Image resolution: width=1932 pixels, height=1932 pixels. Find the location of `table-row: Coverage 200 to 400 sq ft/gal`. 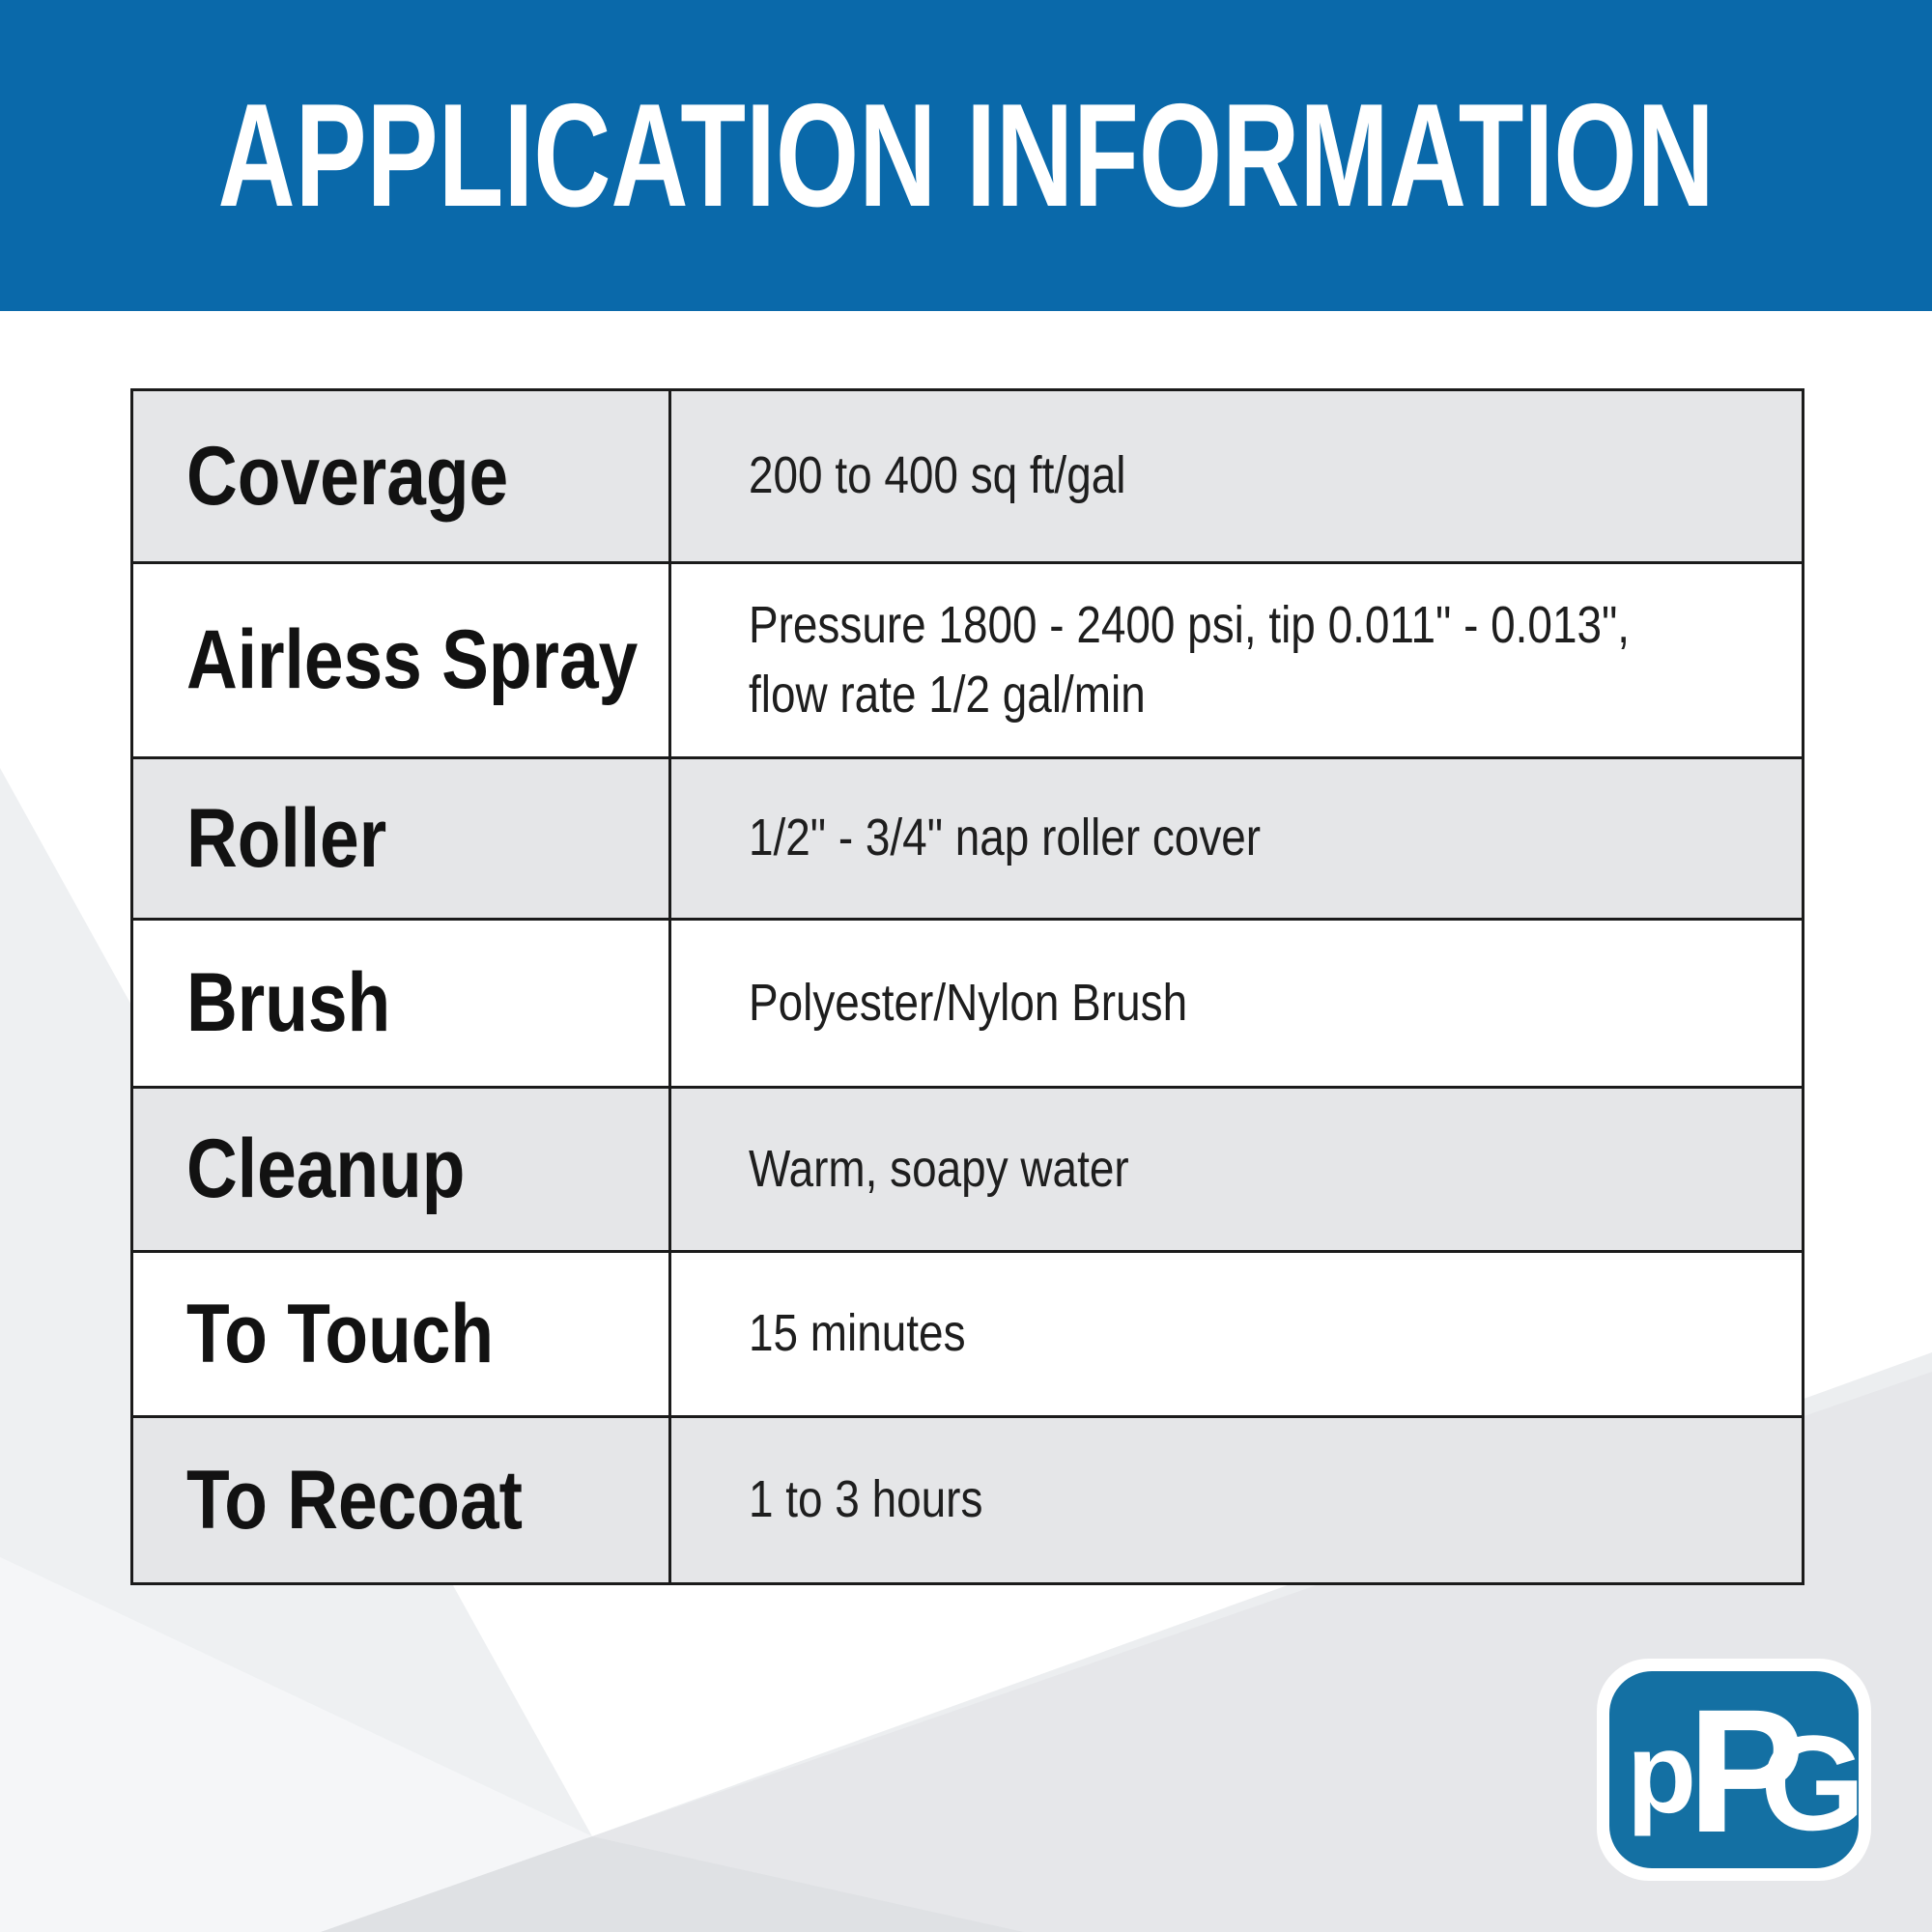

table-row: Coverage 200 to 400 sq ft/gal is located at coordinates (967, 476).